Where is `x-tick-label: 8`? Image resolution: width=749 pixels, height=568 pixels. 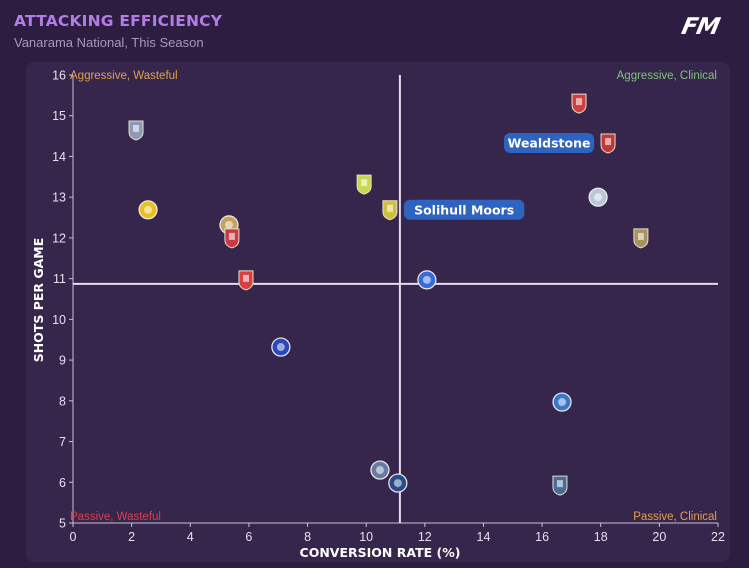
x-tick-label: 8 is located at coordinates (307, 537).